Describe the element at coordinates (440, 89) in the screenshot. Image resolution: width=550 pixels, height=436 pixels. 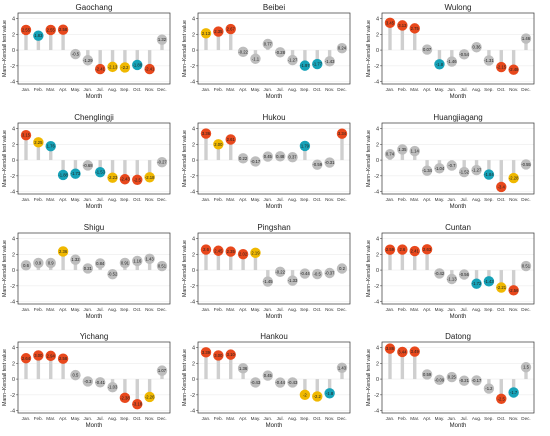
I see `x-tick-label: May.` at that location.